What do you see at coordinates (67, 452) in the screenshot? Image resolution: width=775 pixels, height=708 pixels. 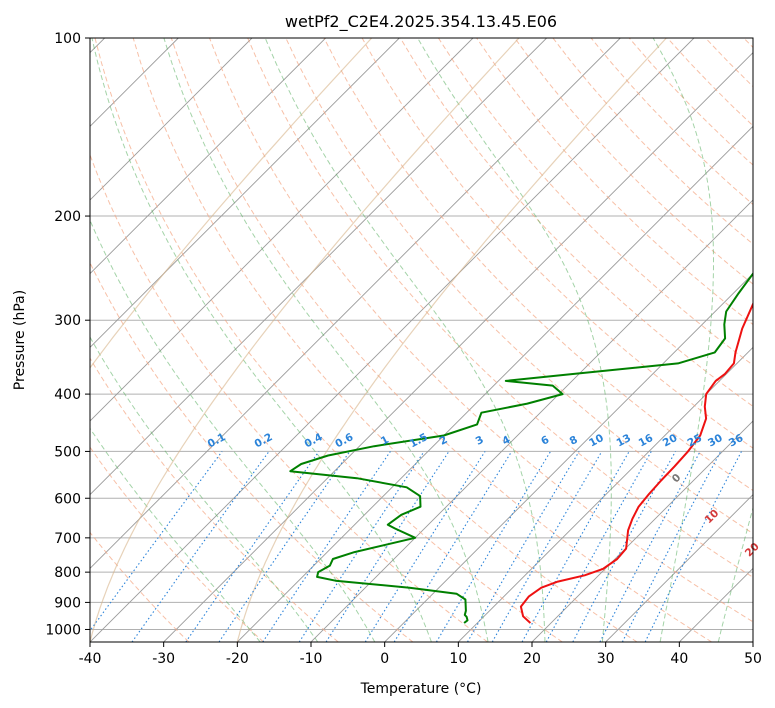 I see `y-tick-label: 500` at bounding box center [67, 452].